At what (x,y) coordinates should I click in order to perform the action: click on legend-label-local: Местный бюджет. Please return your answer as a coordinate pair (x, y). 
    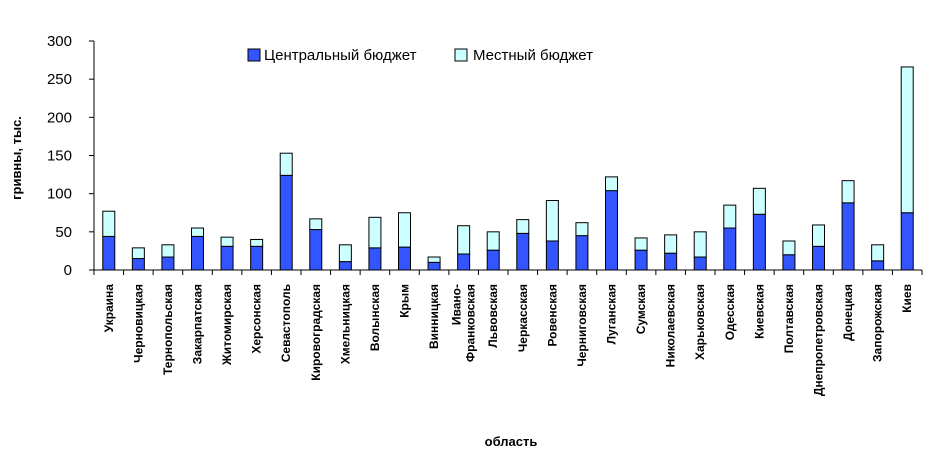
    Looking at the image, I should click on (533, 55).